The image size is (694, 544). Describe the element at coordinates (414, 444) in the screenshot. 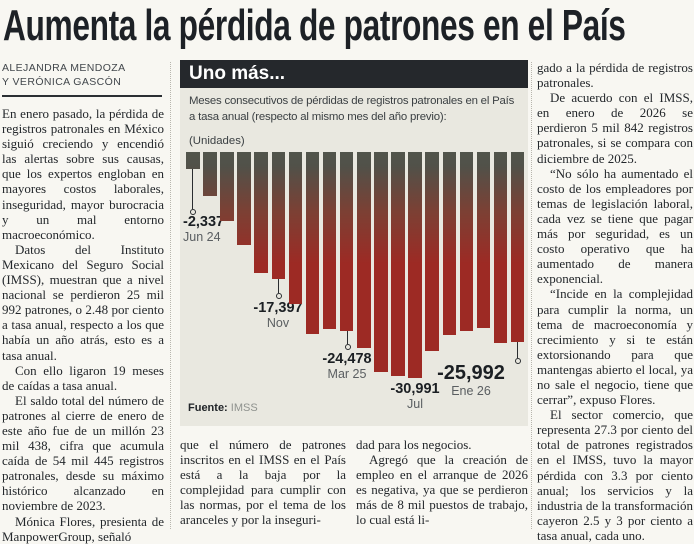

I see `paragraph: dad para los negocios.` at that location.